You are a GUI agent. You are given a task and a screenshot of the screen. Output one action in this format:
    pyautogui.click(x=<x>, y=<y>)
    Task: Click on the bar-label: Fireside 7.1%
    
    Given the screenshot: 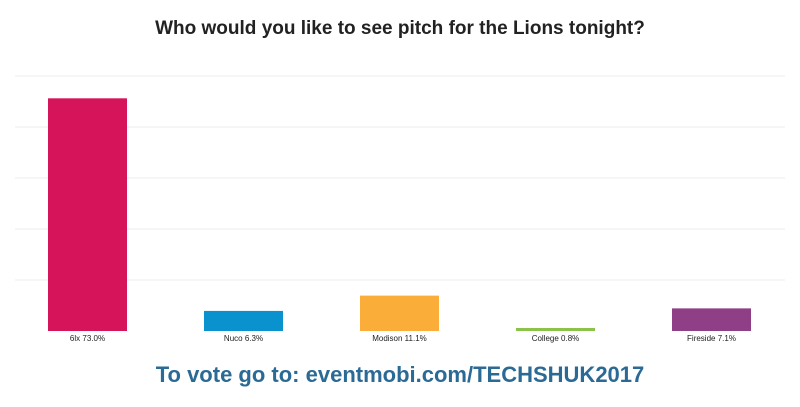 What is the action you would take?
    pyautogui.click(x=711, y=338)
    